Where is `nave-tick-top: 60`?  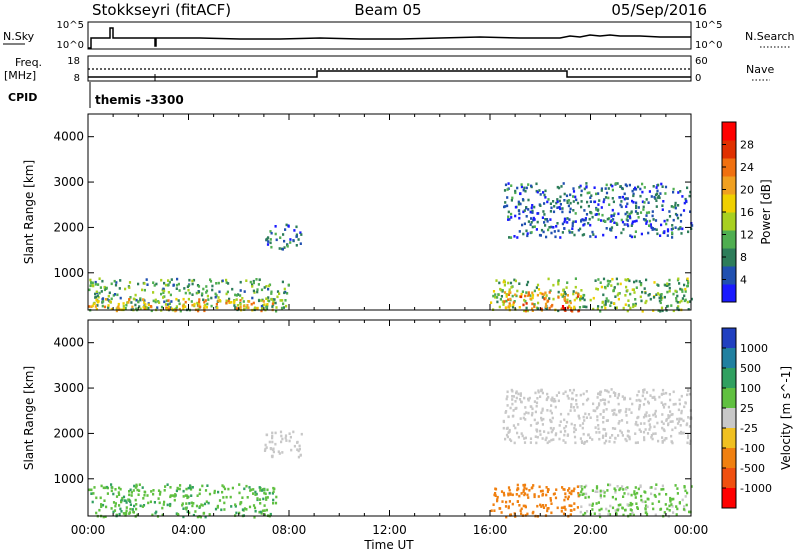 nave-tick-top: 60 is located at coordinates (701, 61).